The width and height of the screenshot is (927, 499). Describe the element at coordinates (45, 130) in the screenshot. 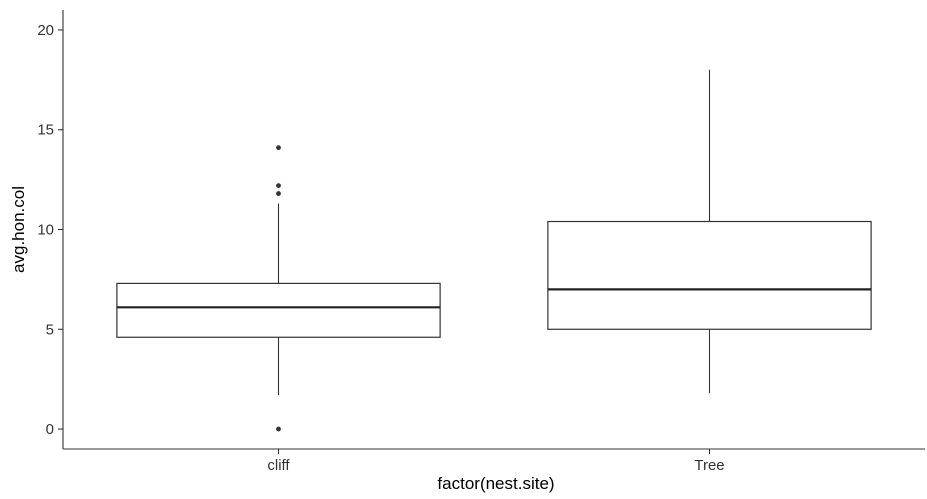

I see `y-tick-label: 15` at that location.